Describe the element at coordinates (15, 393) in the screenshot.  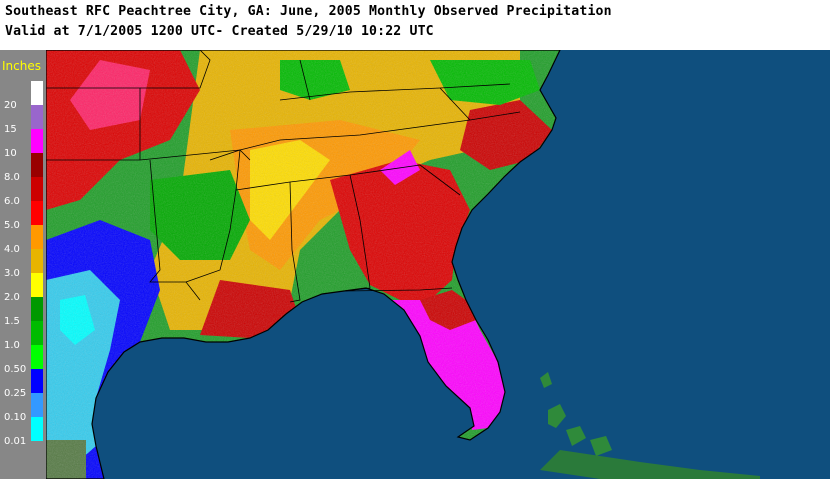
I see `legend-label: 0.25` at that location.